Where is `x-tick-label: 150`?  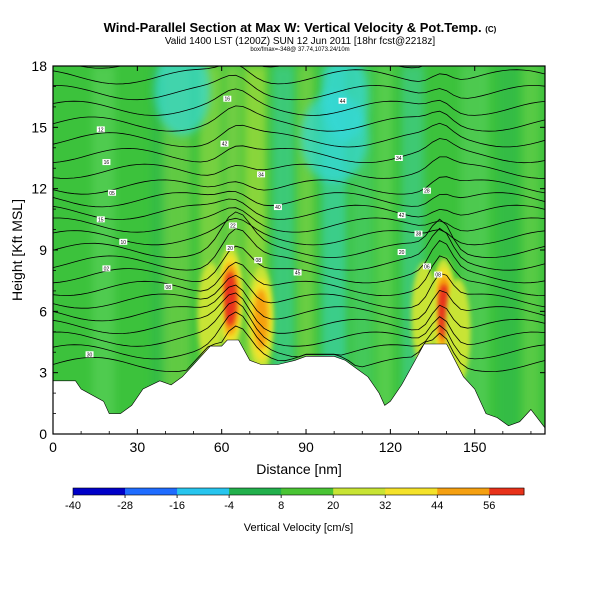 x-tick-label: 150 is located at coordinates (475, 447).